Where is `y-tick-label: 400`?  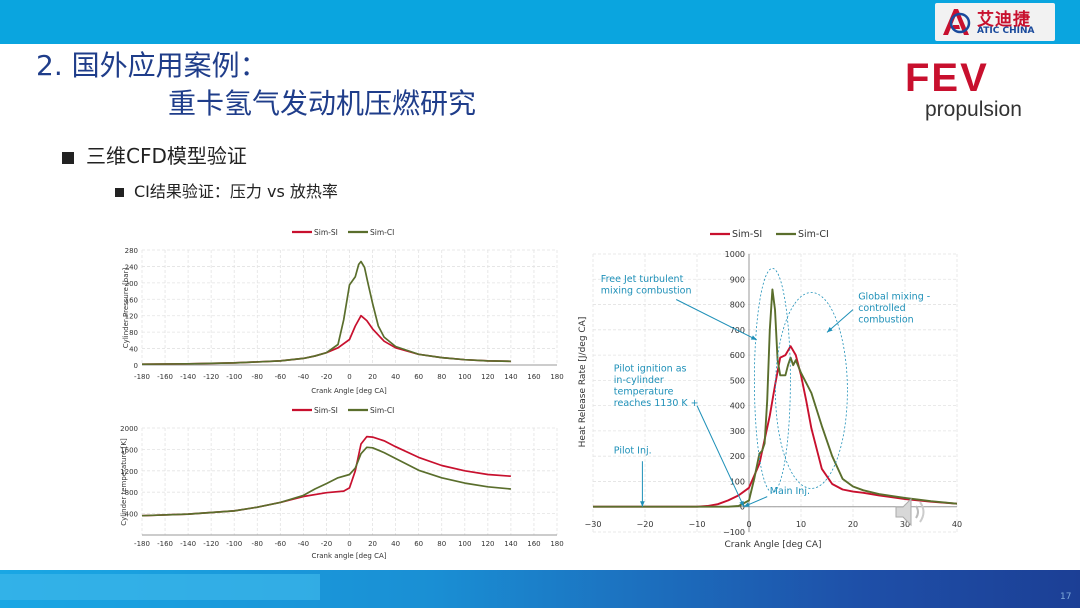 y-tick-label: 400 is located at coordinates (737, 406).